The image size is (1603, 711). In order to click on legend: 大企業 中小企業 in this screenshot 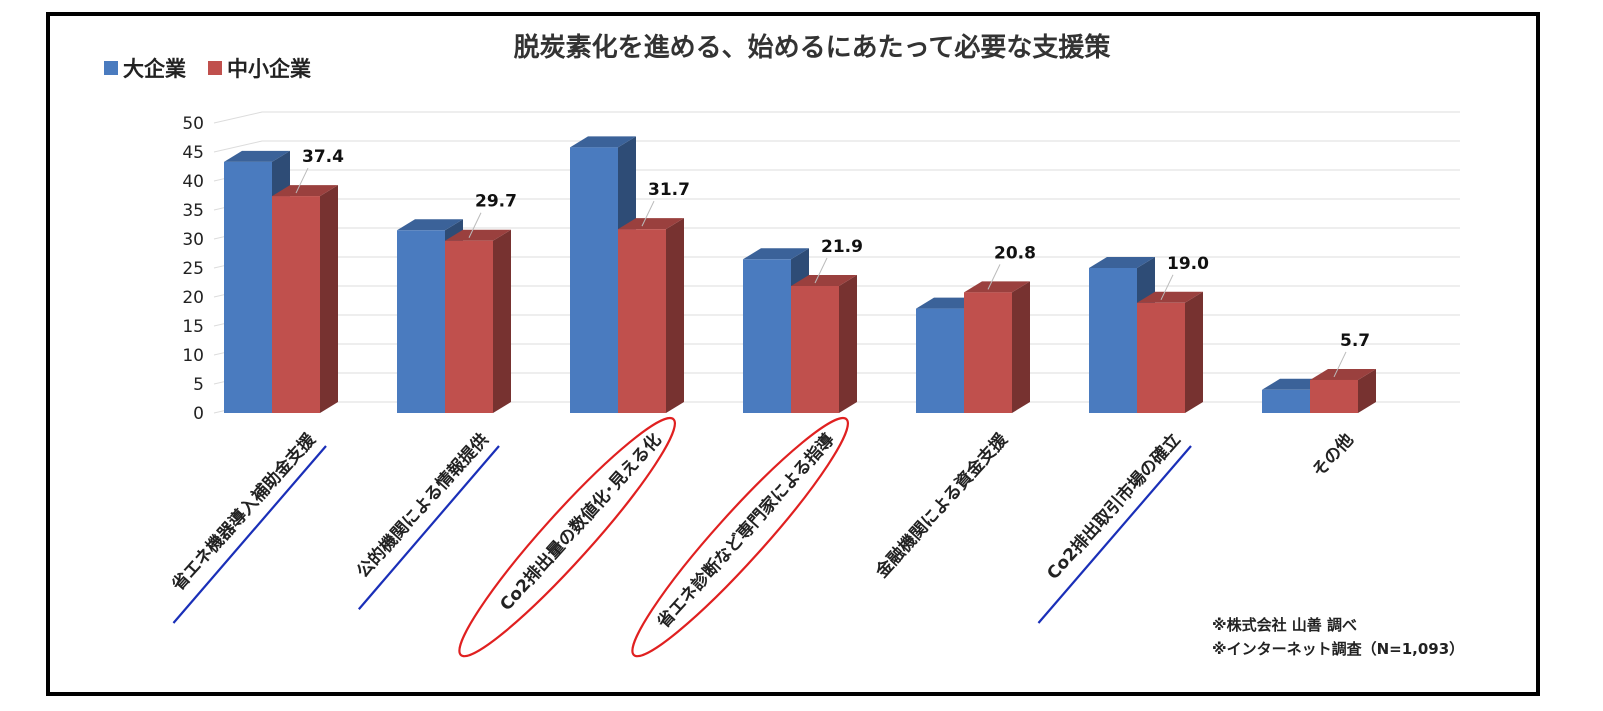, I will do `click(208, 69)`.